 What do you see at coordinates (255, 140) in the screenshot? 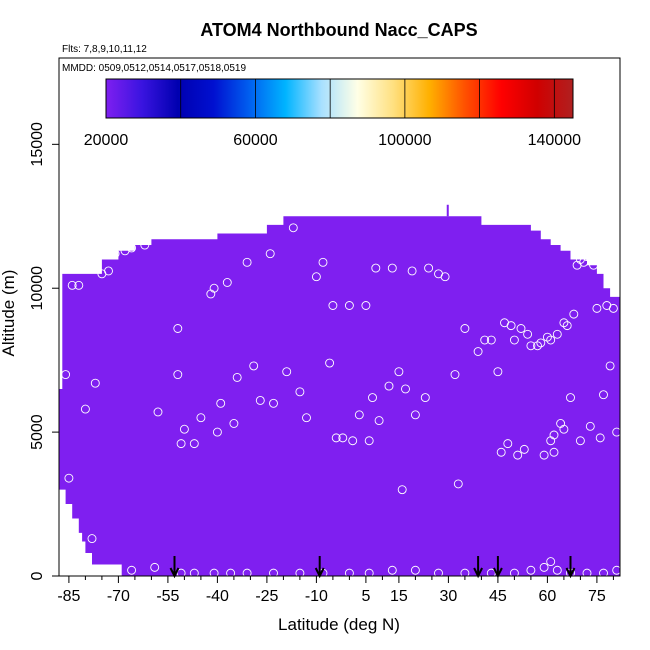
I see `colorbar-tick-label: 60000` at bounding box center [255, 140].